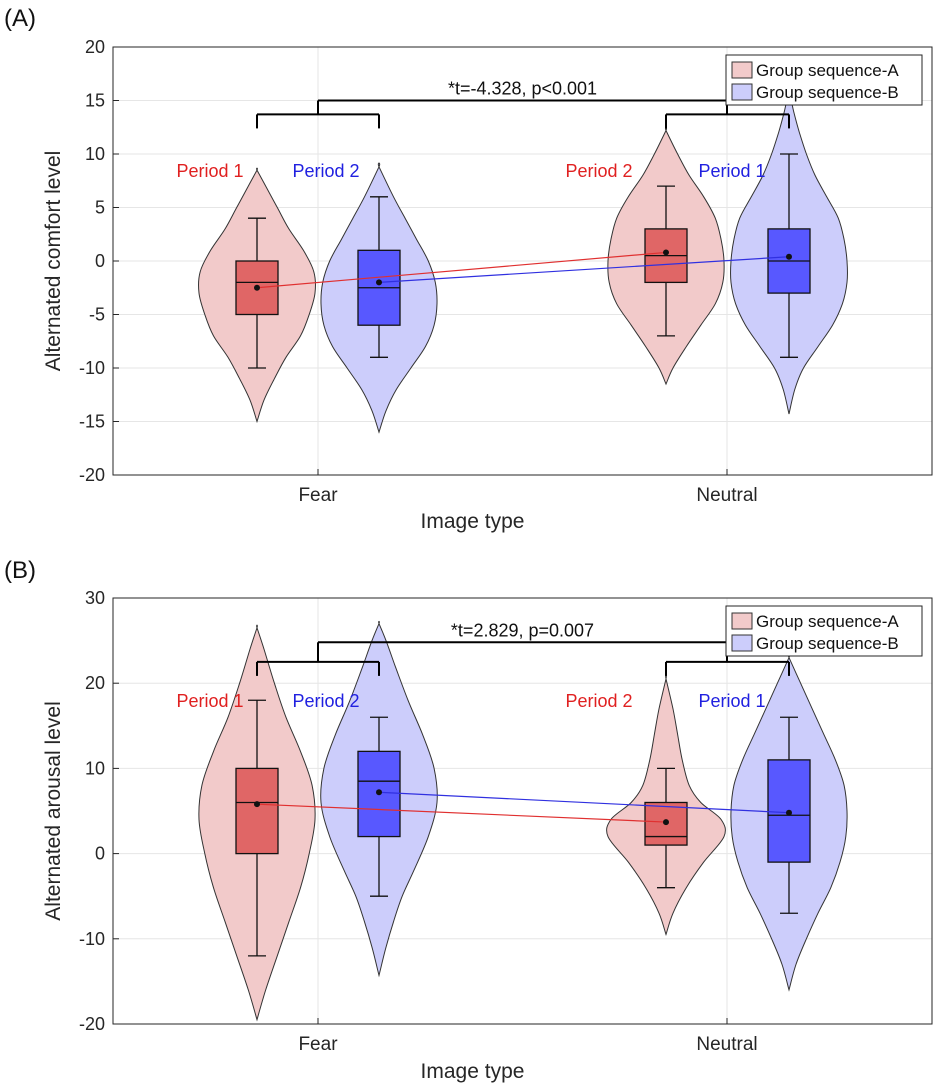  What do you see at coordinates (100, 208) in the screenshot?
I see `ytick-label: 5` at bounding box center [100, 208].